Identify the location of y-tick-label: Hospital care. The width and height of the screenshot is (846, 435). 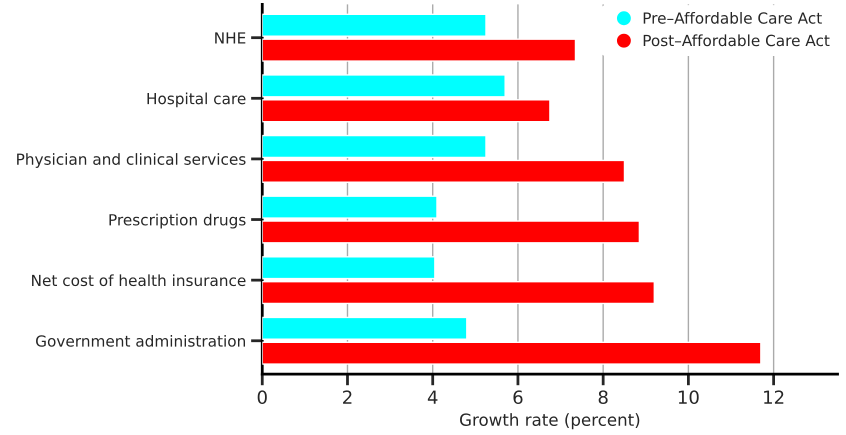
(196, 100).